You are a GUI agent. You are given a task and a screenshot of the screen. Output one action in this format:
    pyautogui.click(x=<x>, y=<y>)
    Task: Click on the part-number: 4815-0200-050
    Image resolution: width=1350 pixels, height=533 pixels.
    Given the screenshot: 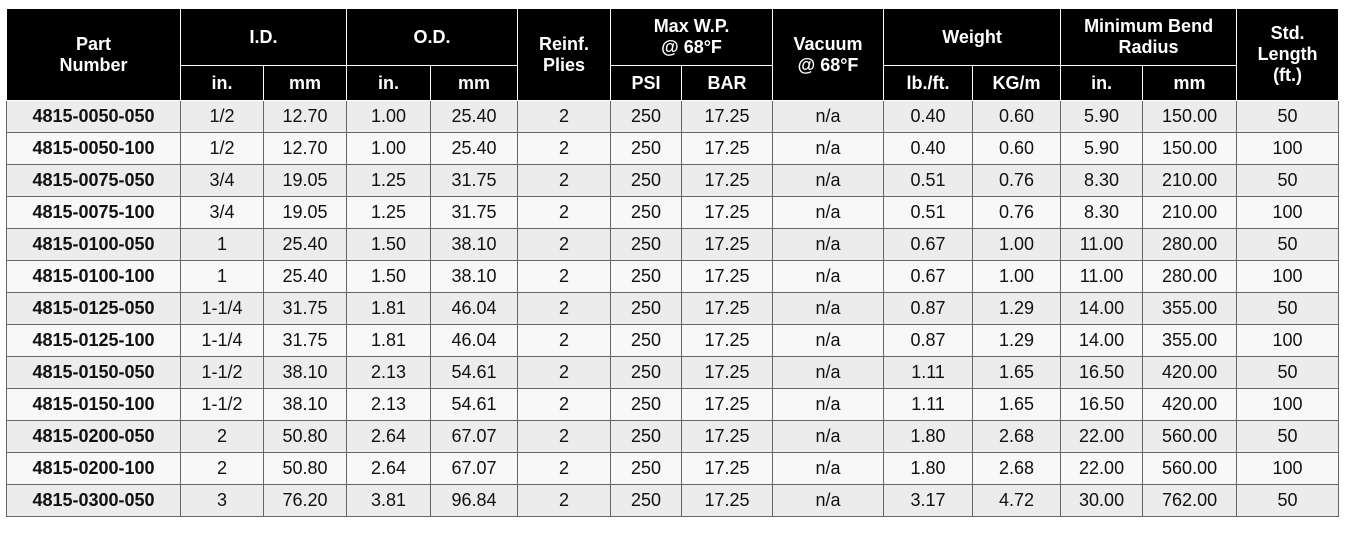 What is the action you would take?
    pyautogui.click(x=93, y=436)
    